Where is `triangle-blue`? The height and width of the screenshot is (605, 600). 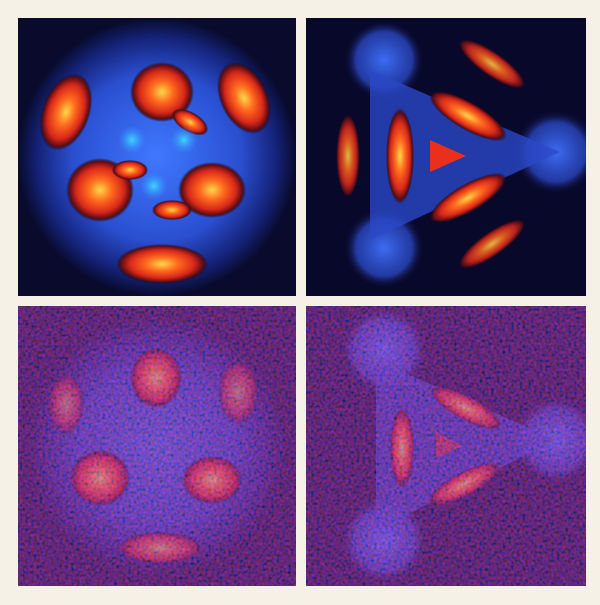 triangle-blue is located at coordinates (465, 155).